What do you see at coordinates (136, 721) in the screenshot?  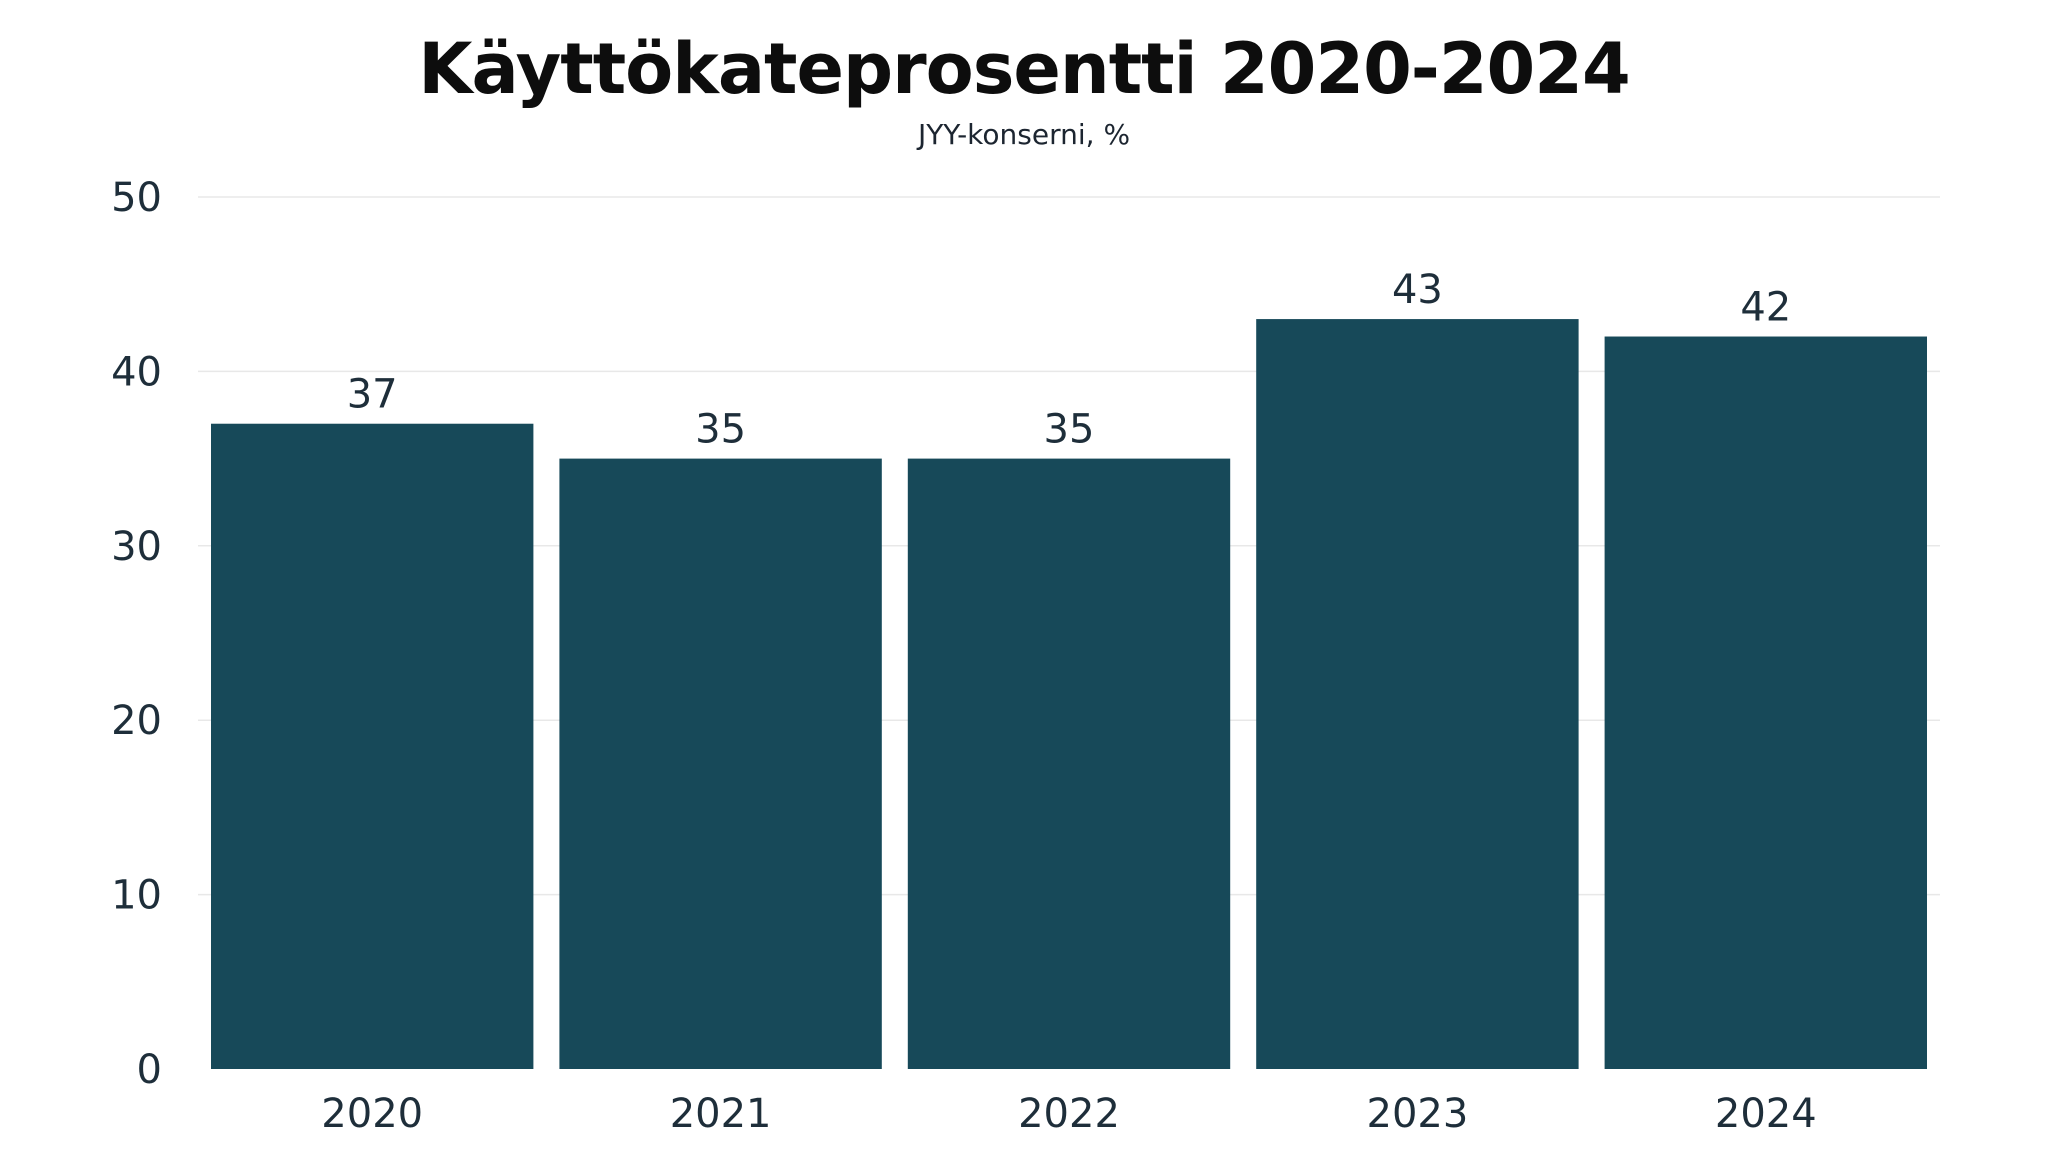 I see `y-tick-label: 20` at bounding box center [136, 721].